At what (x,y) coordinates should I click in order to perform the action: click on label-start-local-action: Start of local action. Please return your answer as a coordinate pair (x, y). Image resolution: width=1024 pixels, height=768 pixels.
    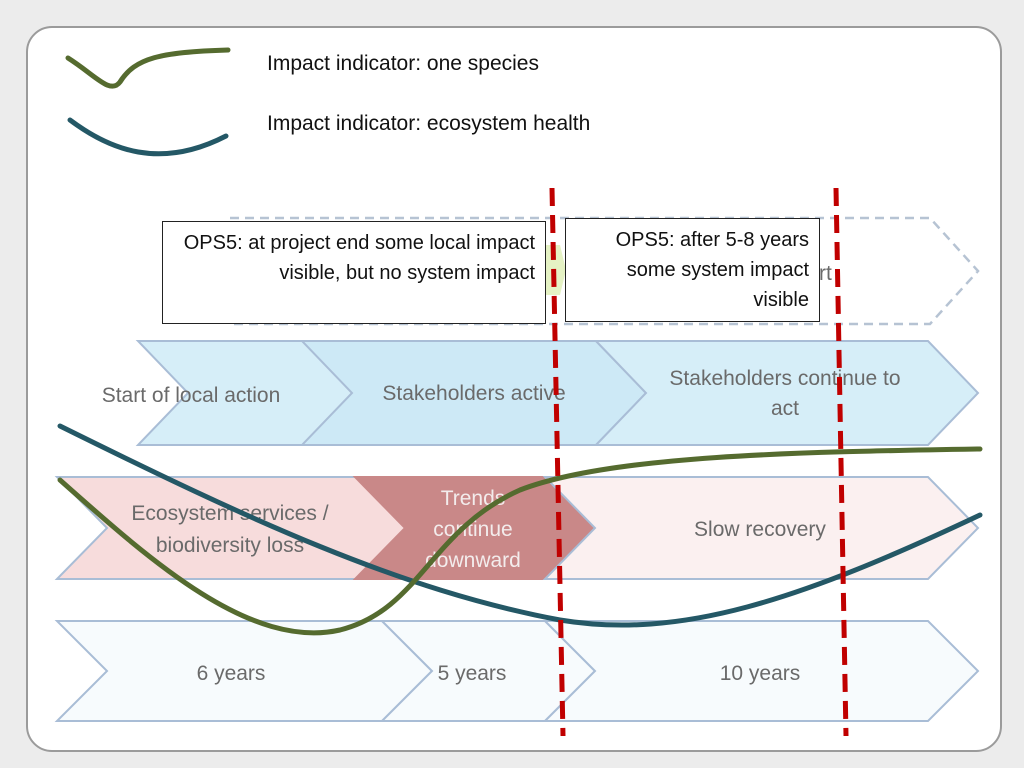
    Looking at the image, I should click on (191, 395).